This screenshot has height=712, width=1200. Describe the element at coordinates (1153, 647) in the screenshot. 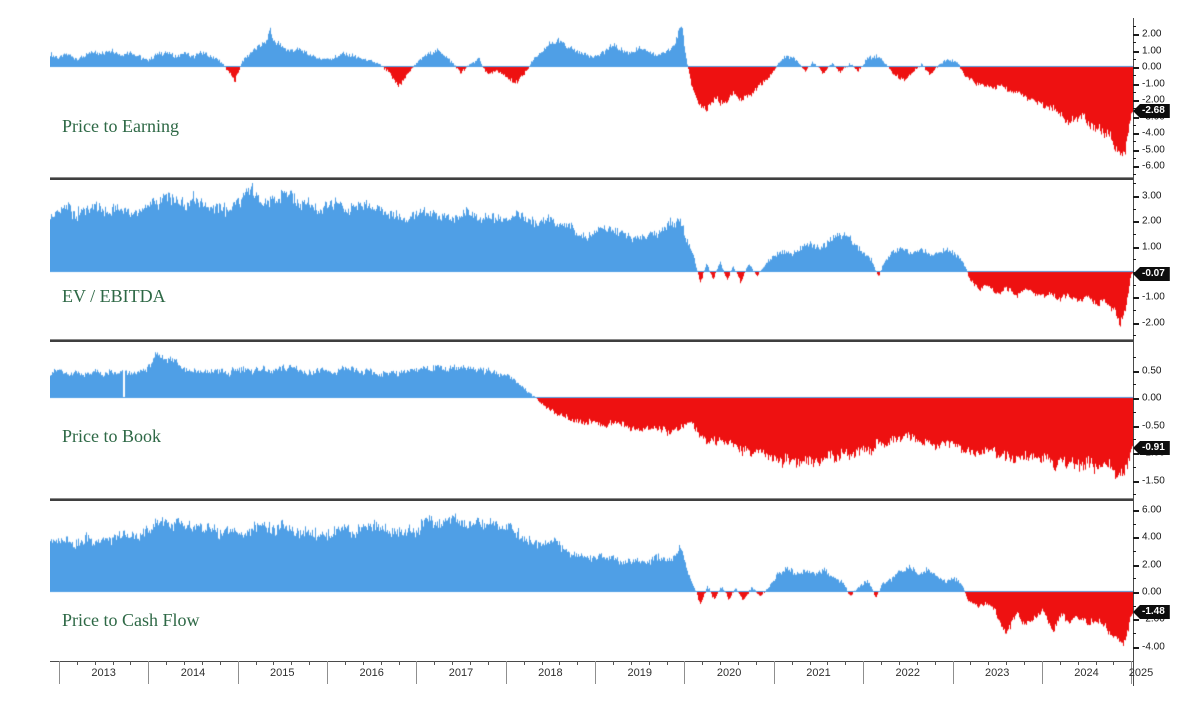

I see `y-tick-label: -4.00` at that location.